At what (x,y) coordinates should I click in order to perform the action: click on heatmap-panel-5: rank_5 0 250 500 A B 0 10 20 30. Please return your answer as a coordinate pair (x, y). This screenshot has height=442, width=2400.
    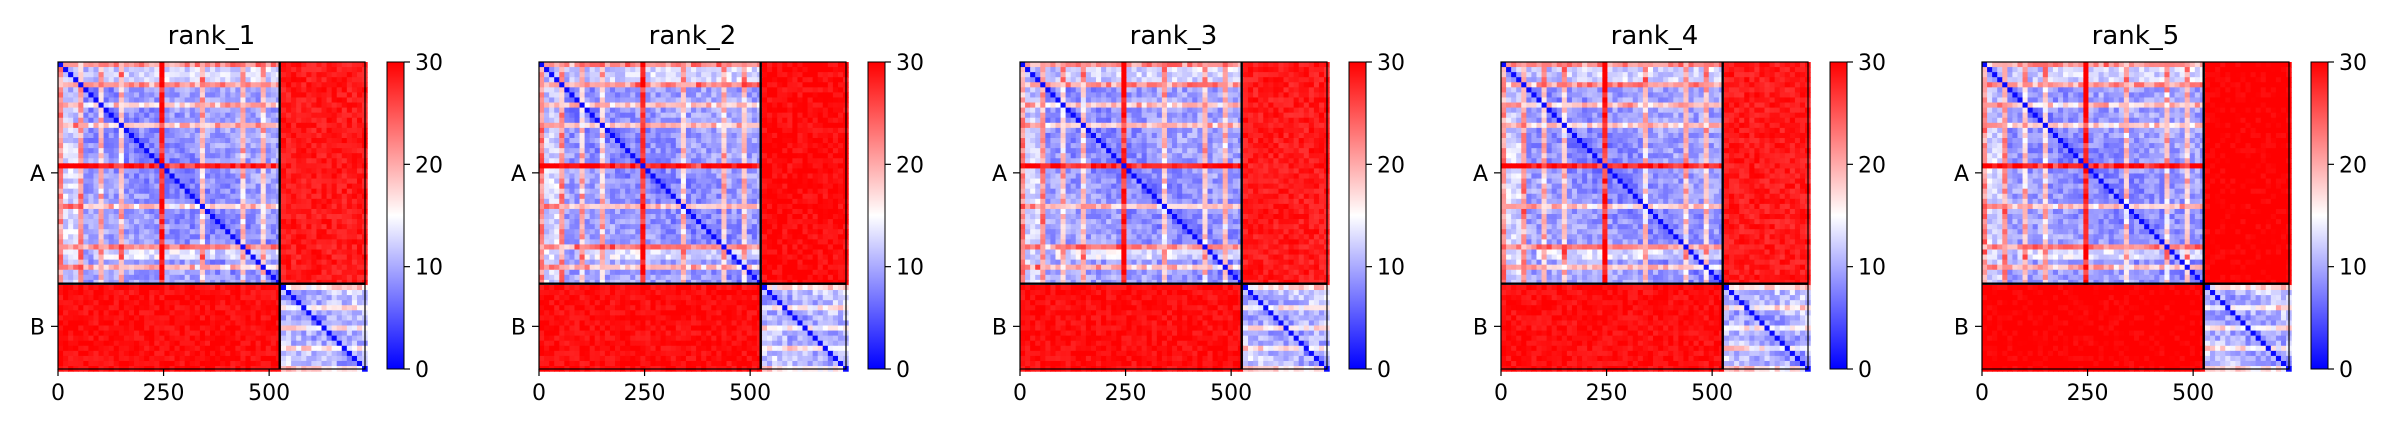
    Looking at the image, I should click on (2160, 213).